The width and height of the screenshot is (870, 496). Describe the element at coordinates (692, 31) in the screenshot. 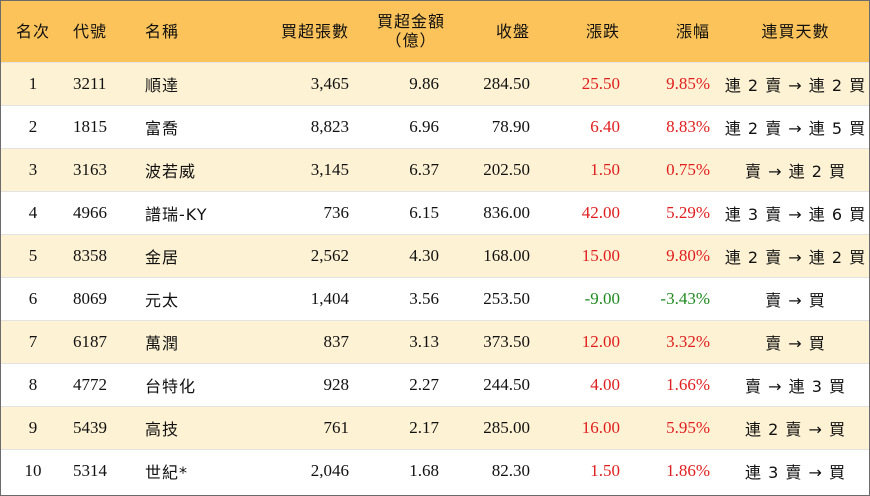

I see `header-change-pct: 漲幅` at that location.